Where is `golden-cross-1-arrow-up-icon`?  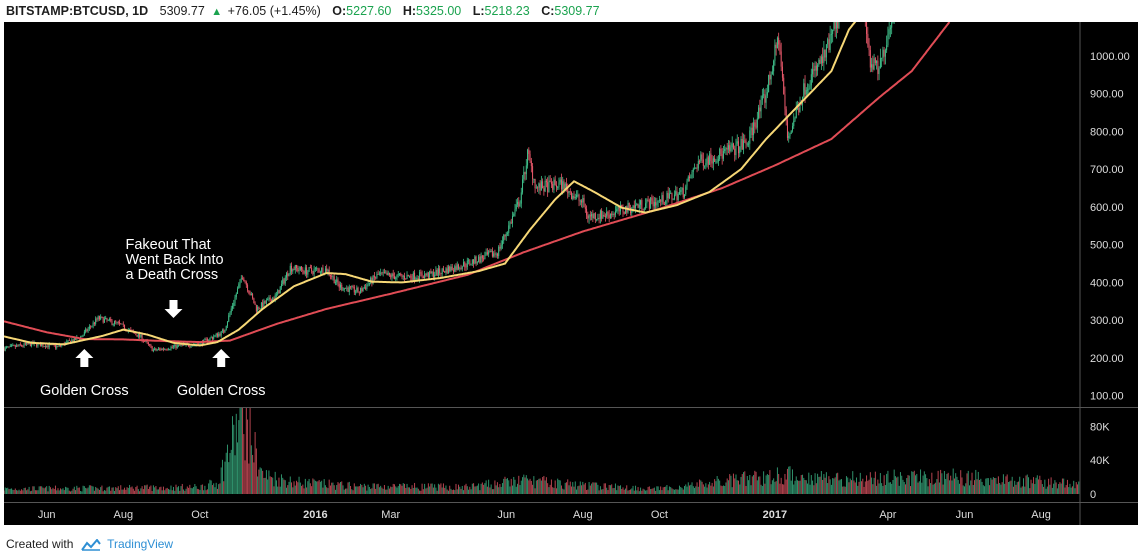
golden-cross-1-arrow-up-icon is located at coordinates (84, 358).